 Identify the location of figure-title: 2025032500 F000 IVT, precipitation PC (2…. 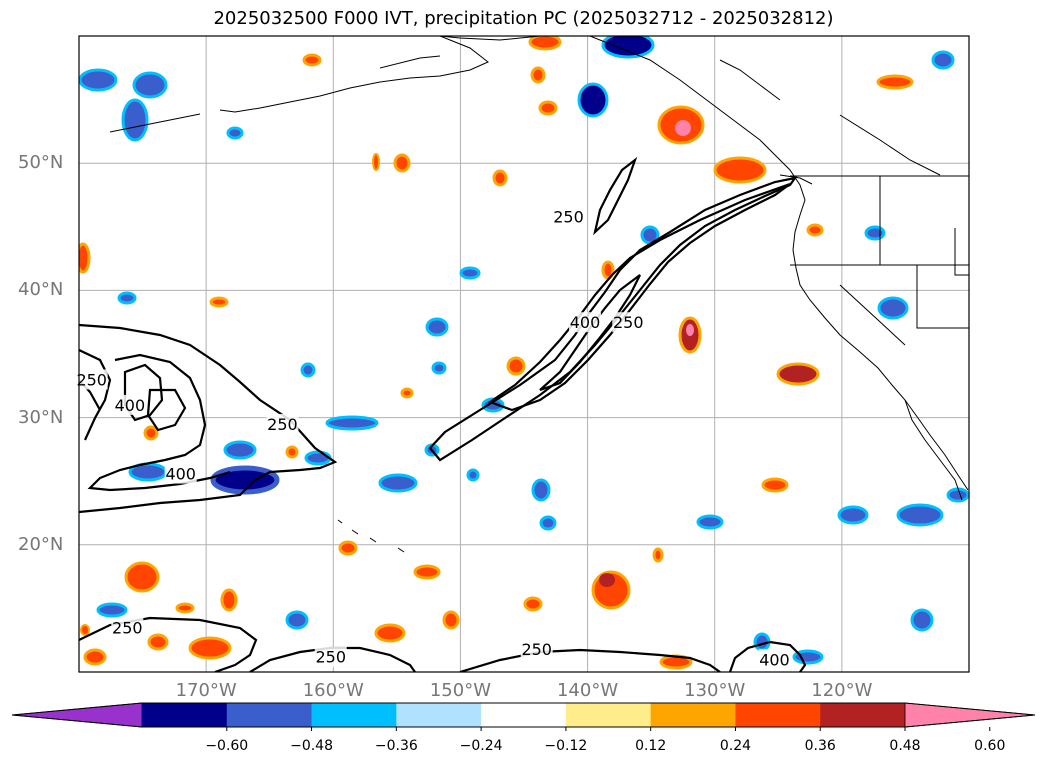
(523, 18).